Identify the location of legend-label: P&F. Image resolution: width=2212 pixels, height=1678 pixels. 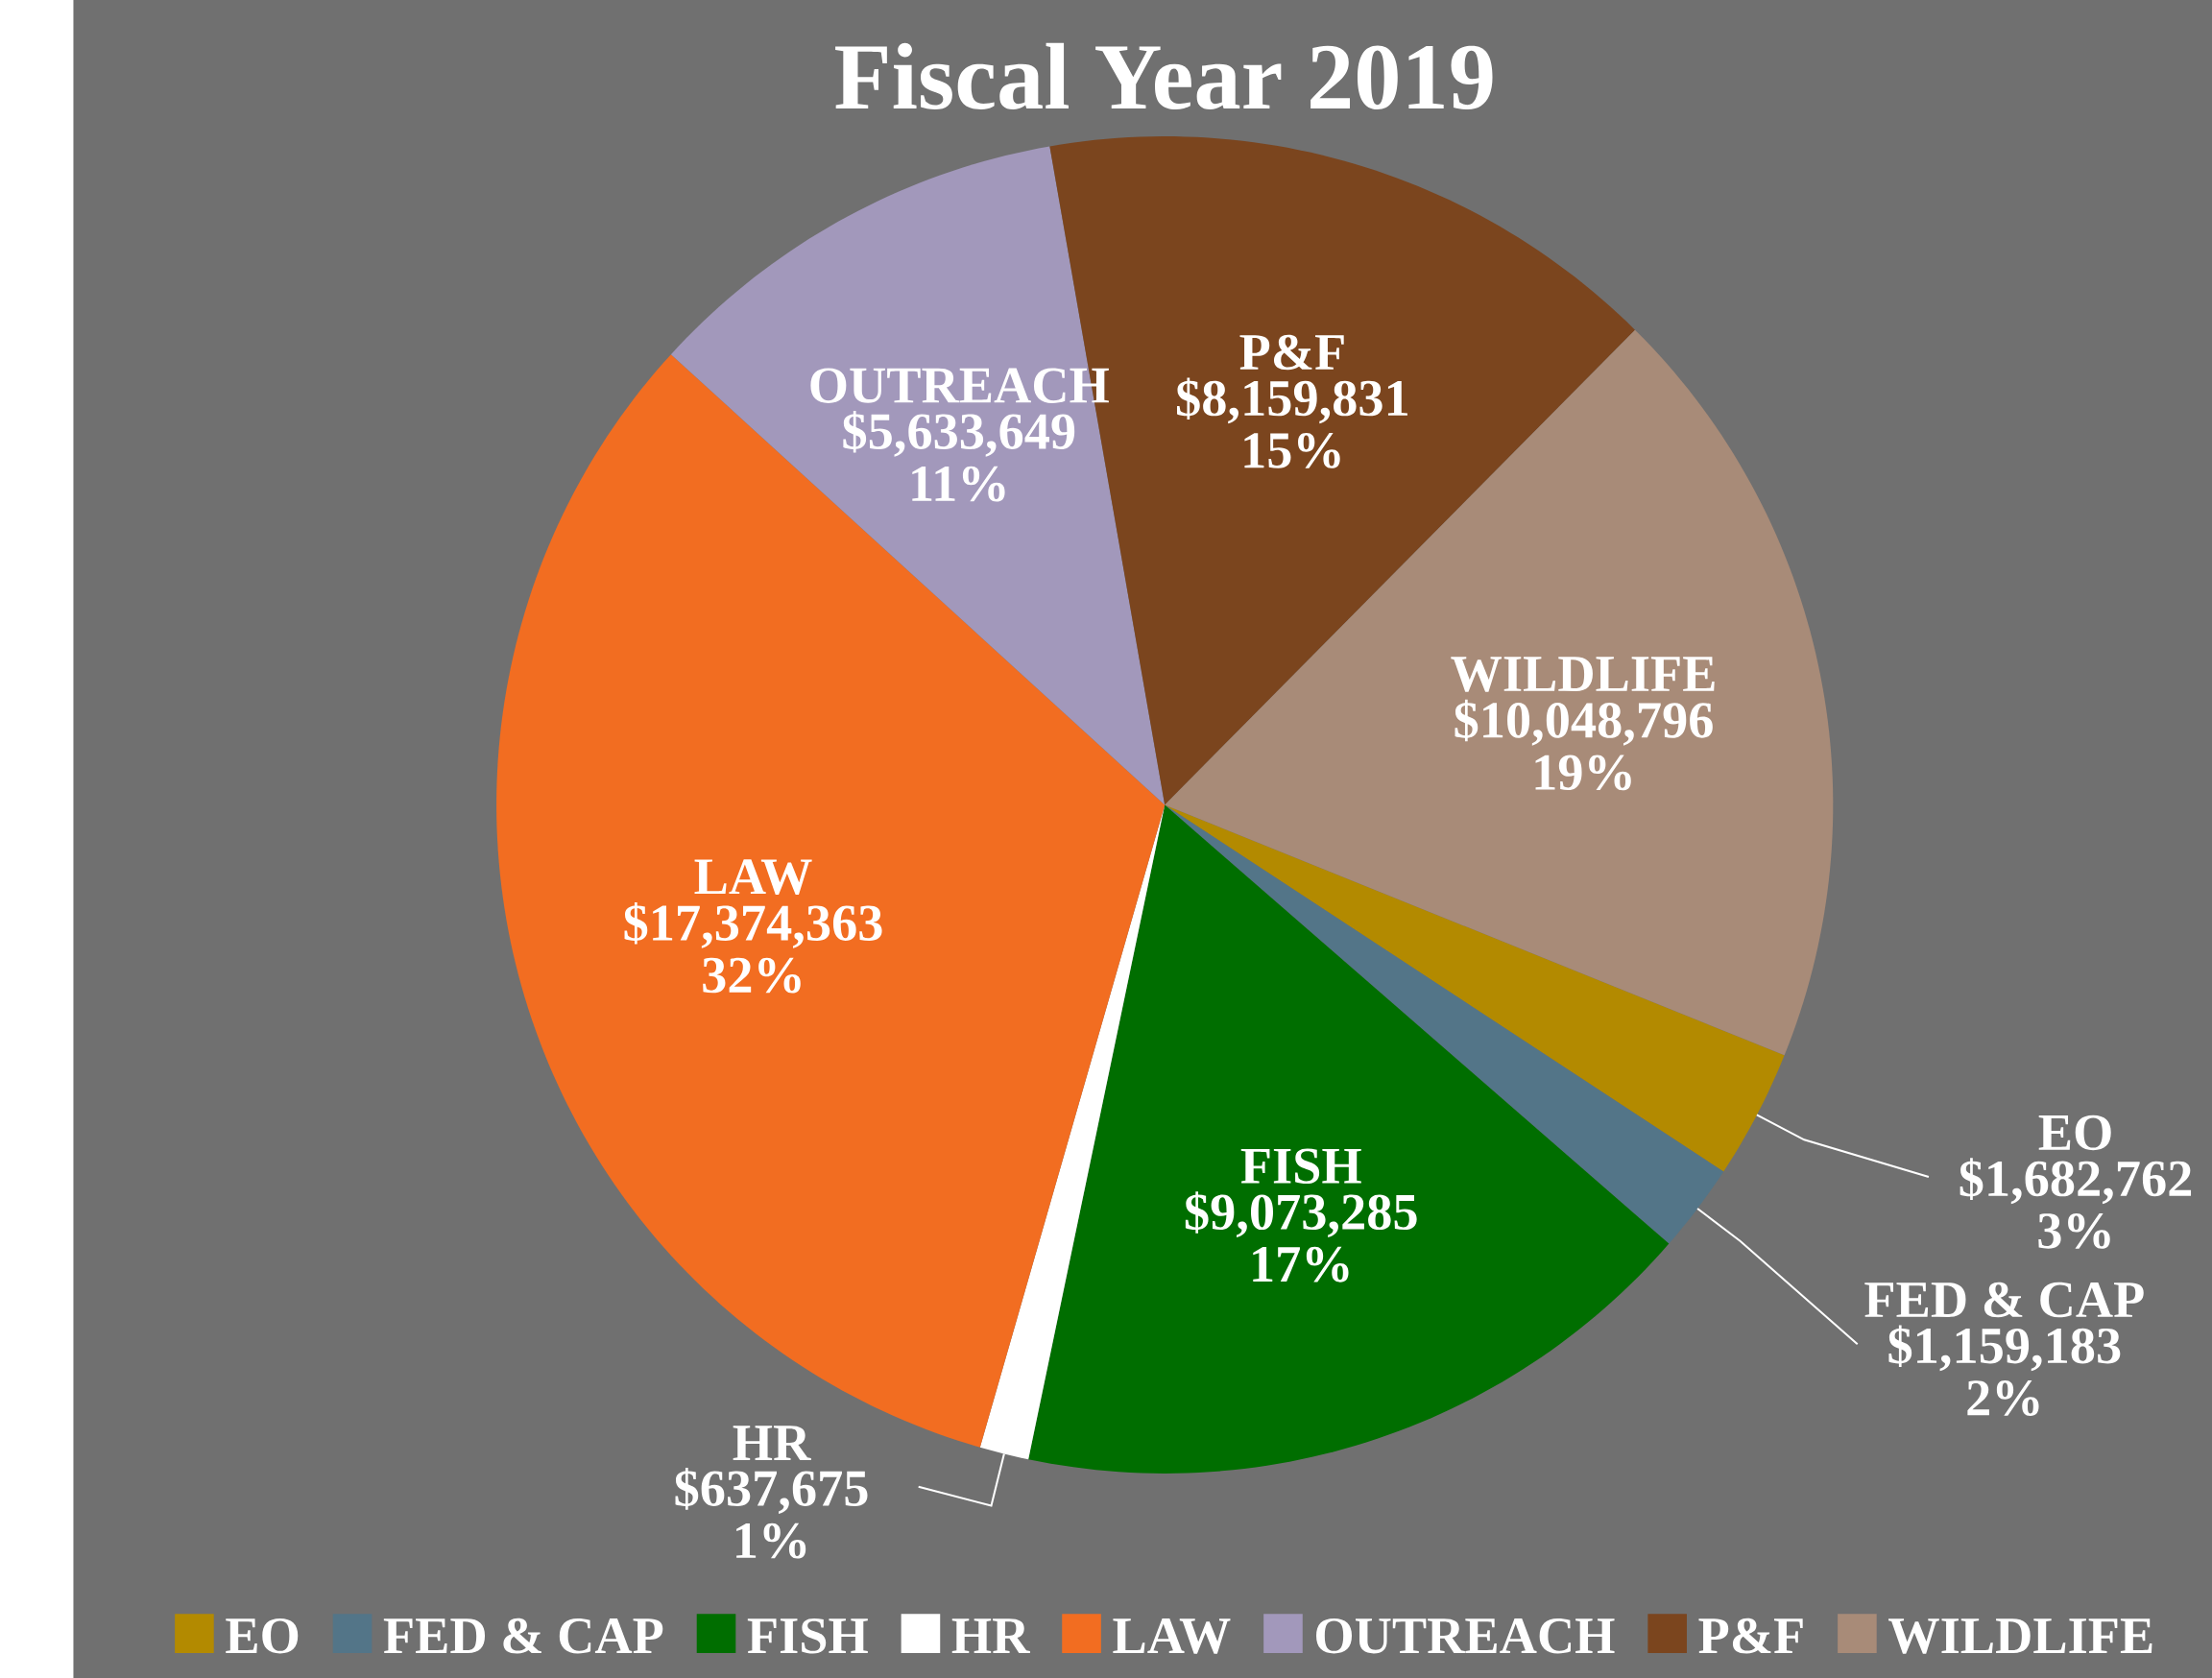
(1750, 1636).